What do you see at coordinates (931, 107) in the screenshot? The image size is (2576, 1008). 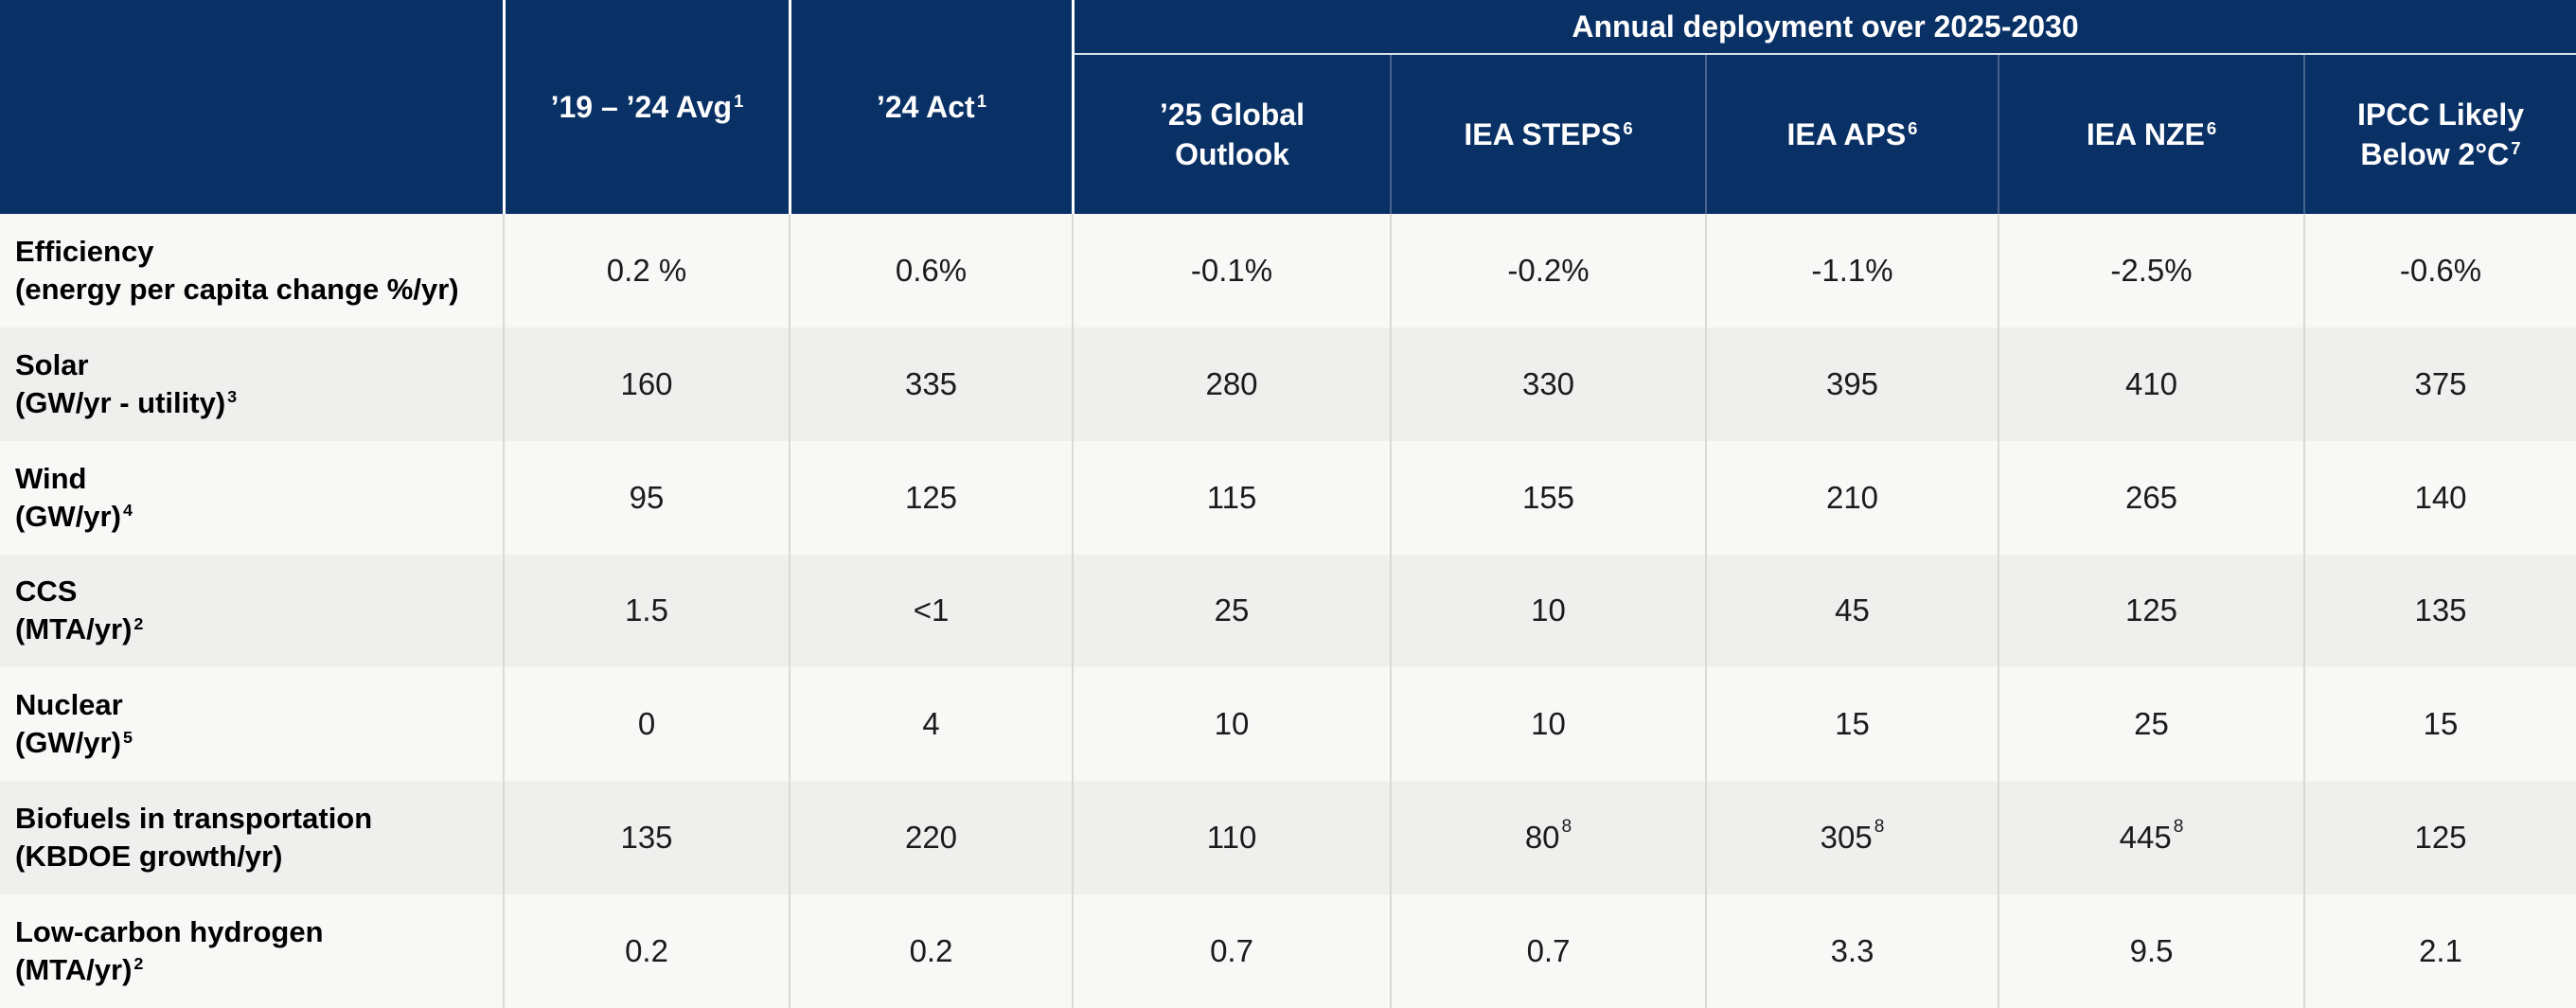 I see `column-label-24-act: ’24 Act 1` at bounding box center [931, 107].